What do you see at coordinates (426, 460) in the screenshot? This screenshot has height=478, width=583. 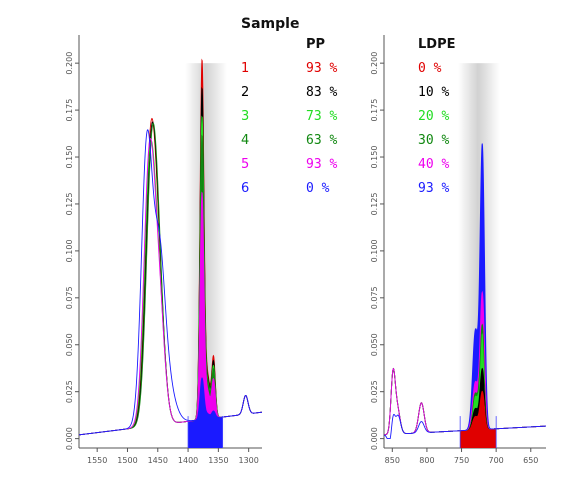 I see `right-x-tick-label: 800` at bounding box center [426, 460].